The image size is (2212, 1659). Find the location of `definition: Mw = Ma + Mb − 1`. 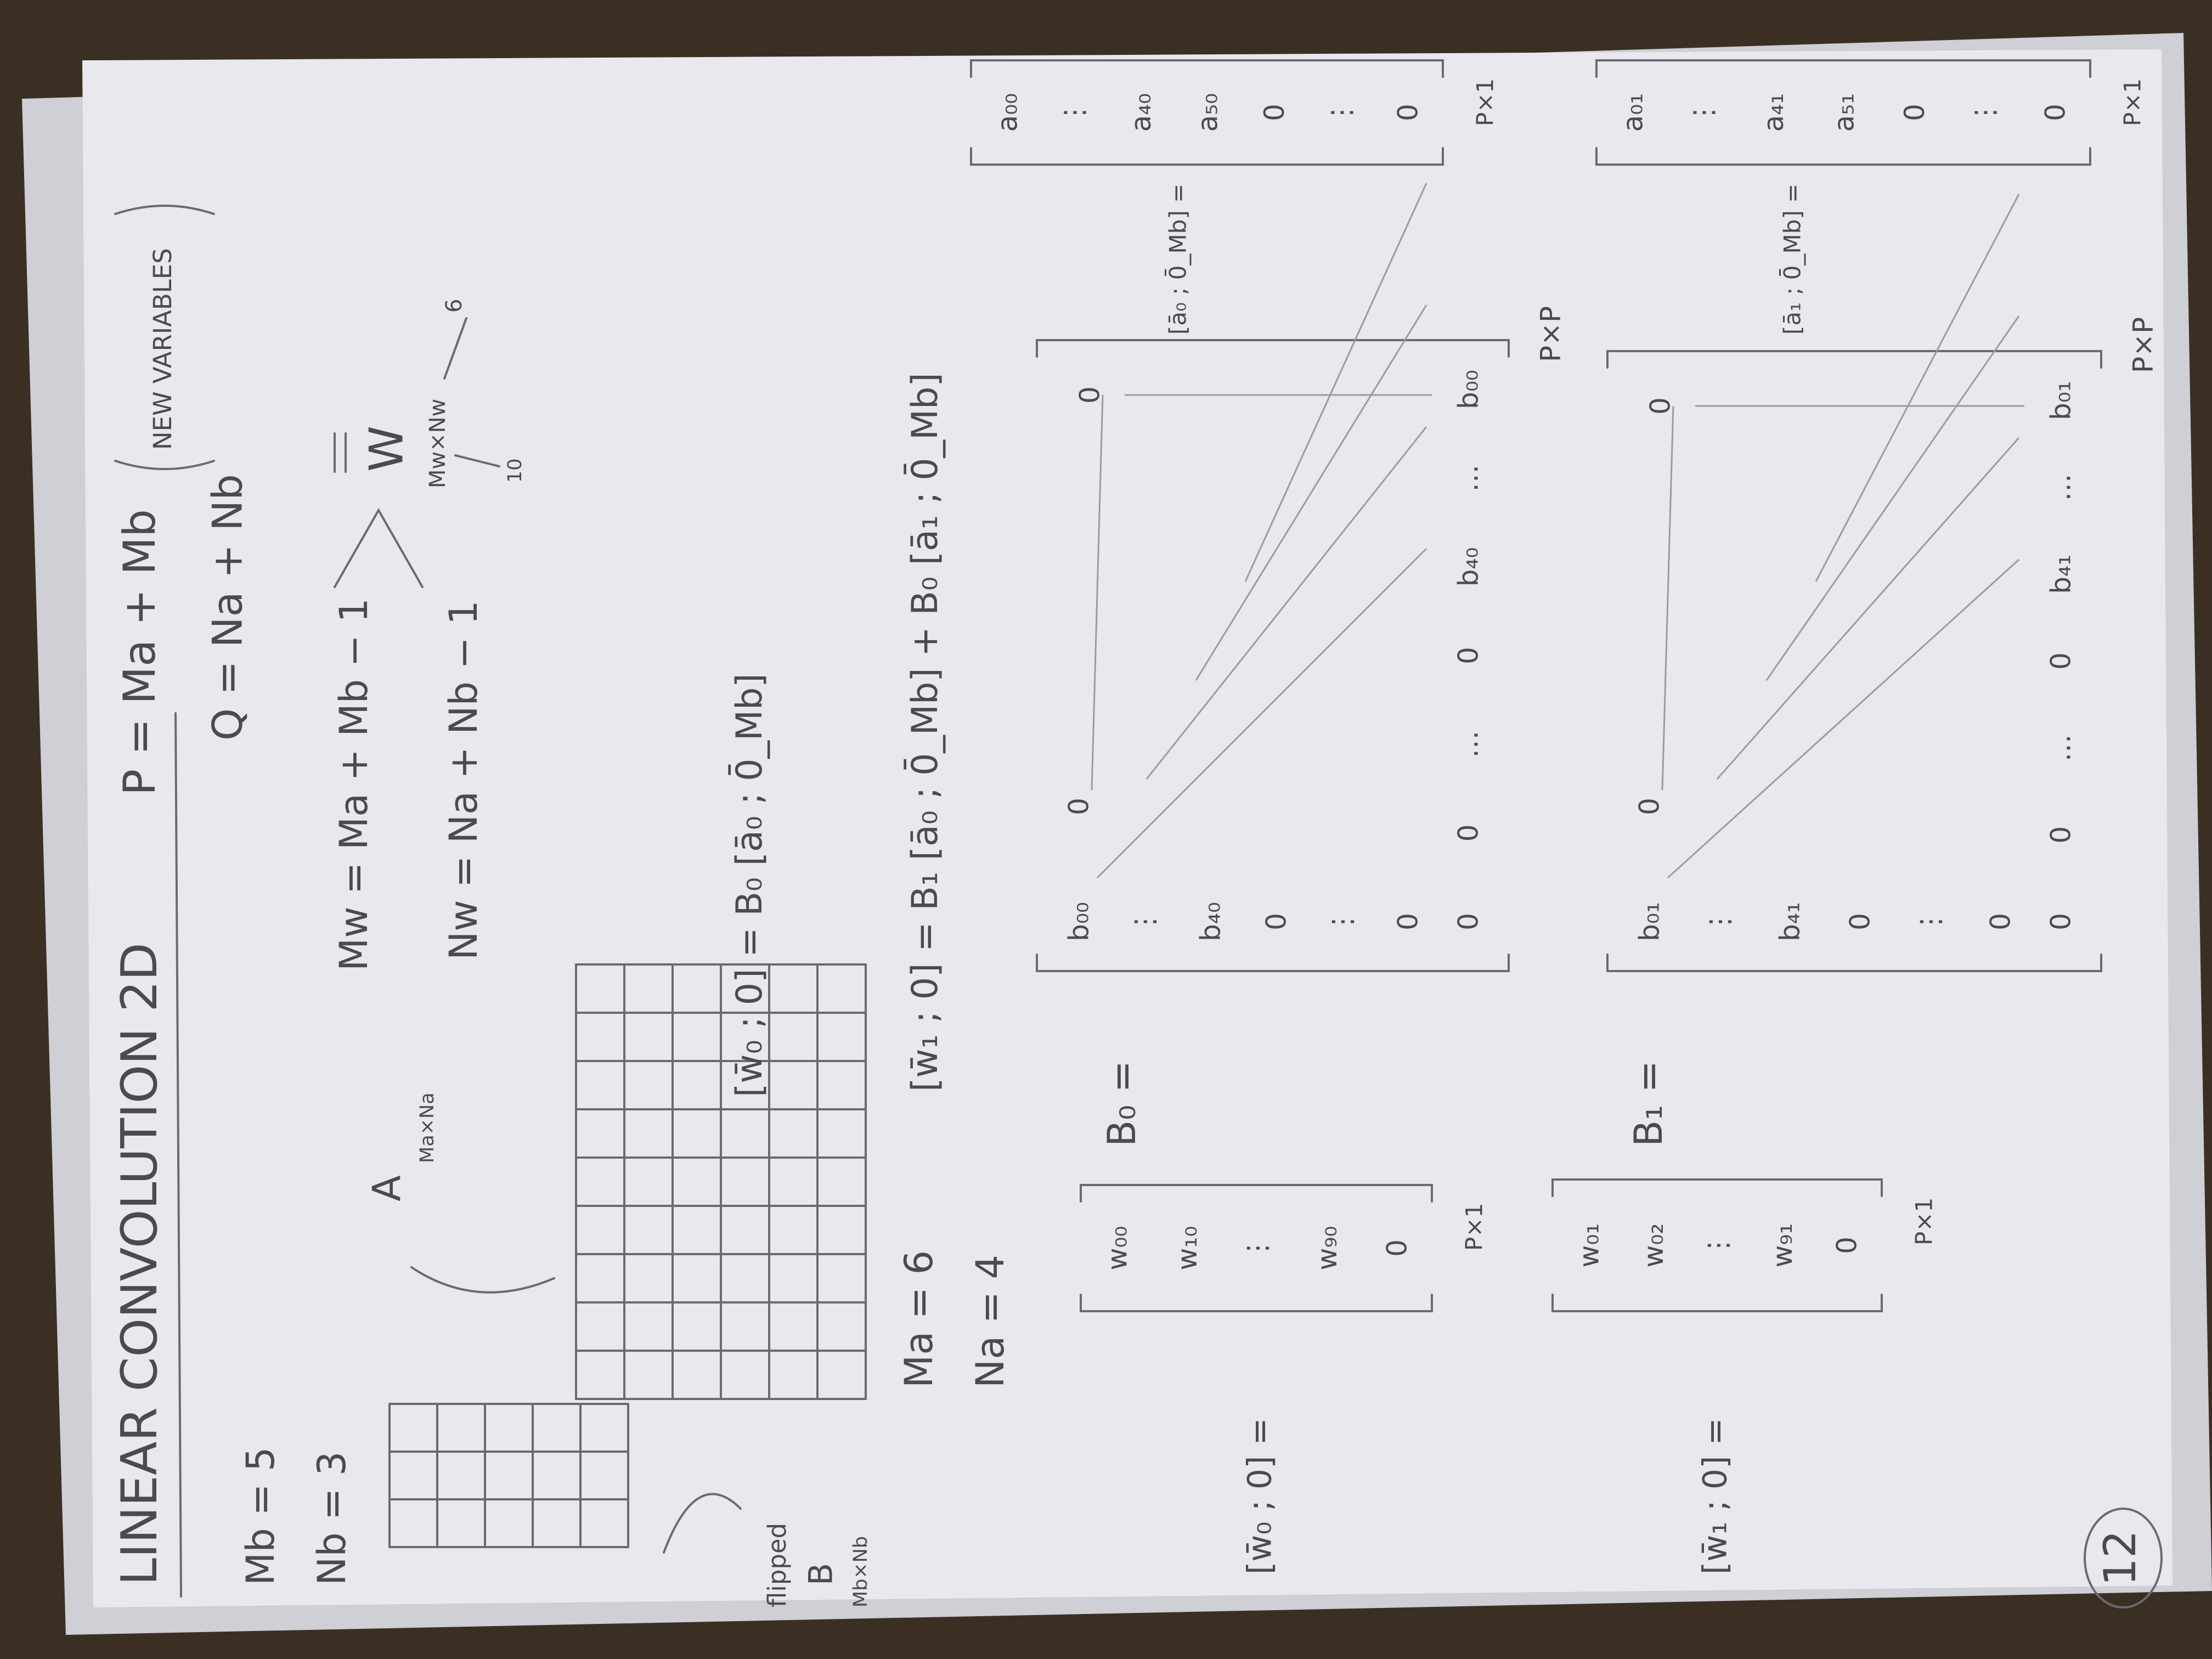

definition: Mw = Ma + Mb − 1 is located at coordinates (353, 785).